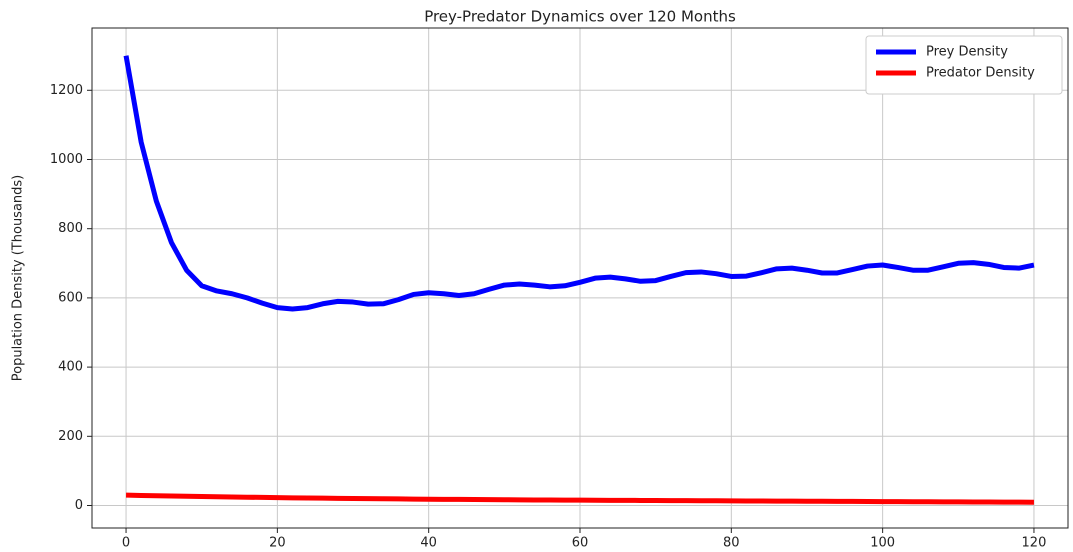 The width and height of the screenshot is (1073, 552). What do you see at coordinates (70, 297) in the screenshot?
I see `y-tick-label: 600` at bounding box center [70, 297].